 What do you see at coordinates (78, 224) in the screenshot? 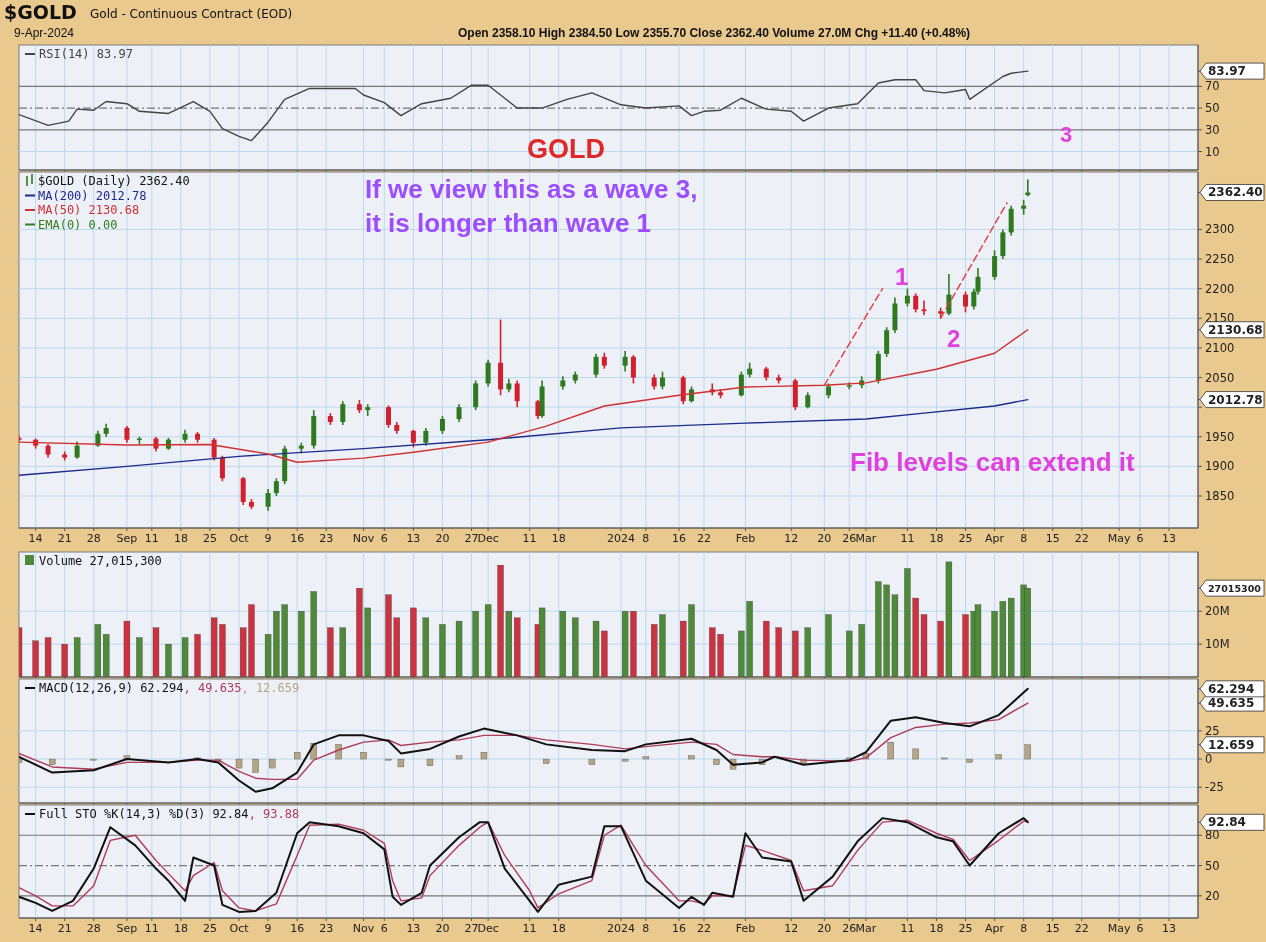
I see `legend-label: EMA(0) 0.00` at bounding box center [78, 224].